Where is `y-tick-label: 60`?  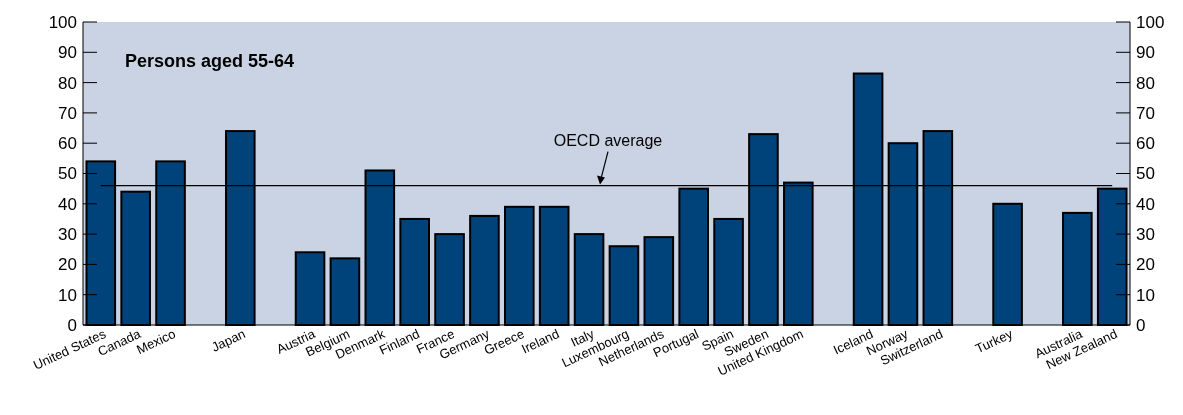
y-tick-label: 60 is located at coordinates (67, 144).